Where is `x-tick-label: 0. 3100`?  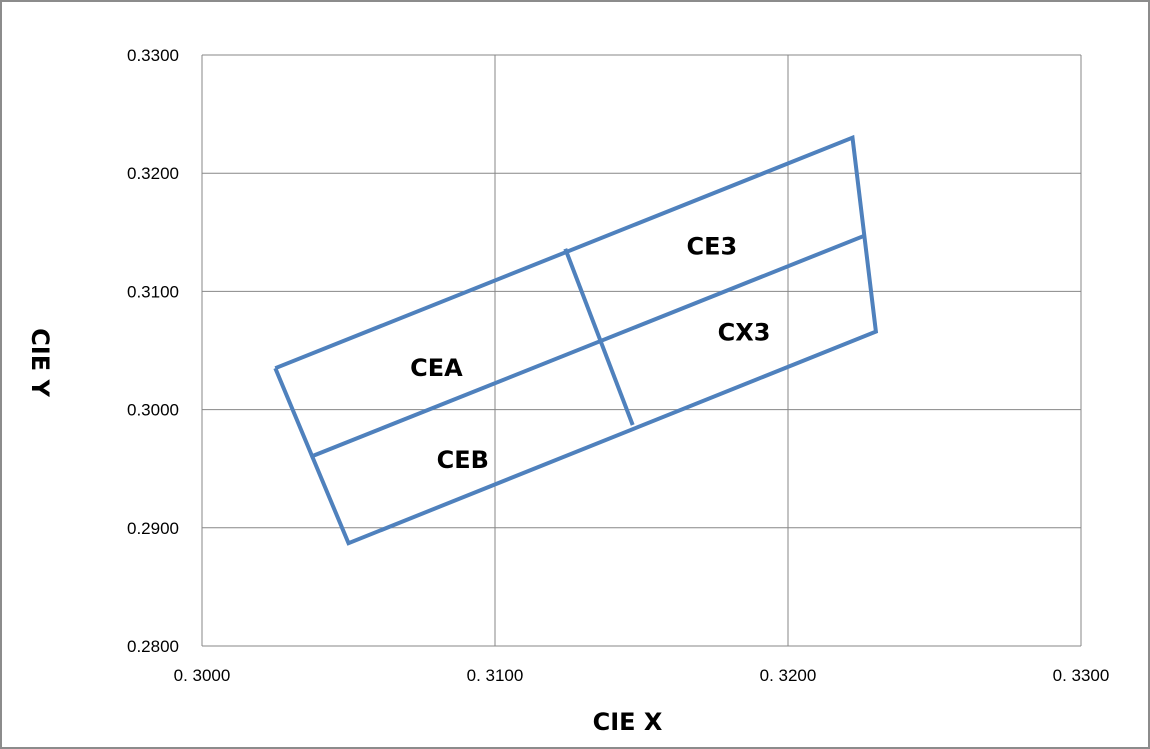 x-tick-label: 0. 3100 is located at coordinates (495, 675).